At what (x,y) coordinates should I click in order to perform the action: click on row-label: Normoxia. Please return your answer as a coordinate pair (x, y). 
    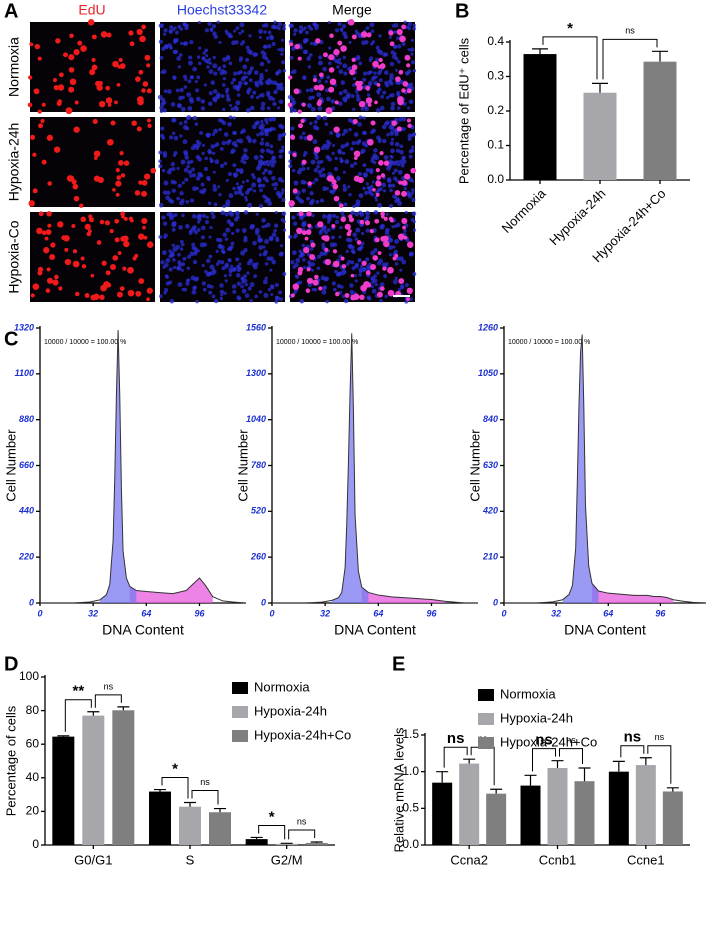
    Looking at the image, I should click on (14, 67).